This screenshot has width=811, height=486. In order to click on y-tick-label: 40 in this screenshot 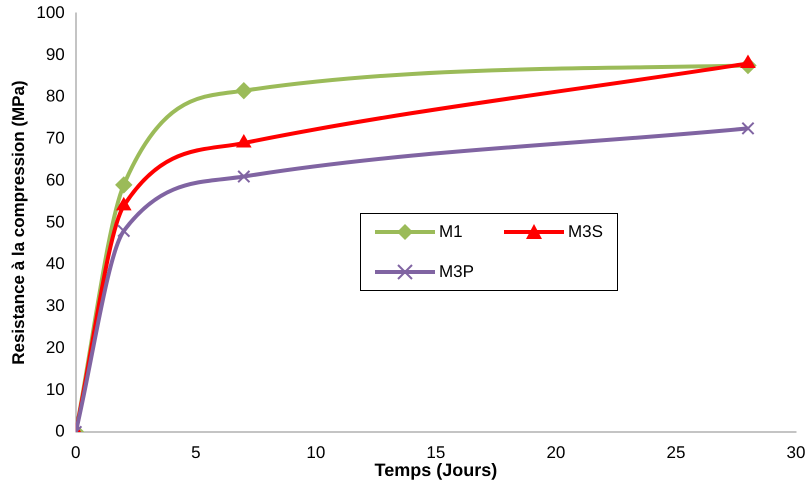, I will do `click(55, 264)`.